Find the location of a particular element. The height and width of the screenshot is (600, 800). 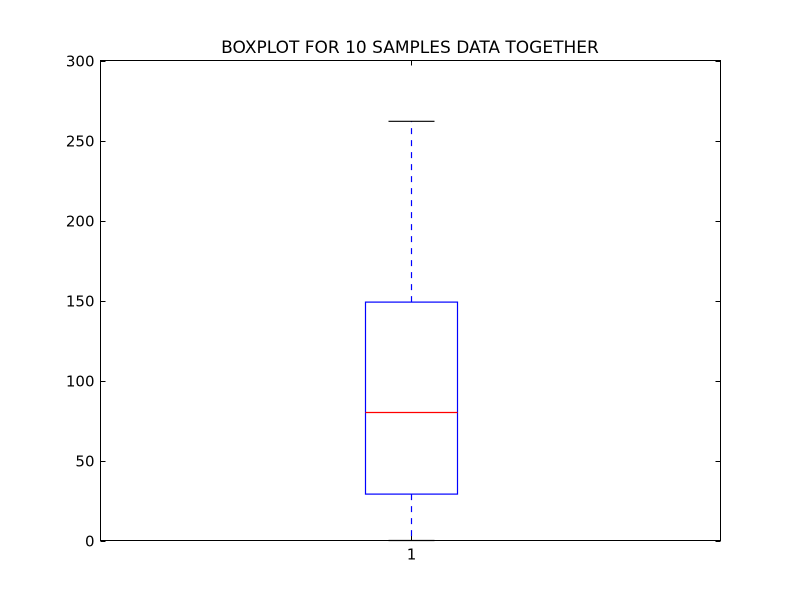

y-tick-label: 200 is located at coordinates (80, 222).